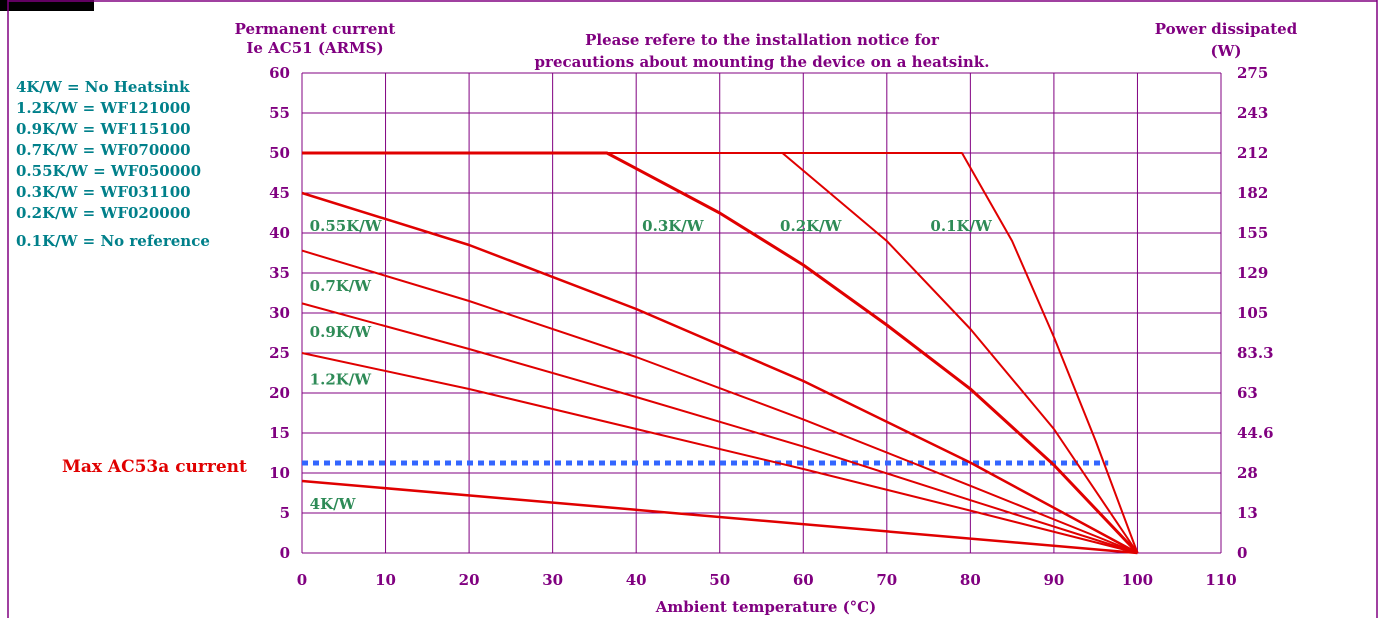 The width and height of the screenshot is (1385, 618). I want to click on x-tick-label: 60, so click(803, 580).